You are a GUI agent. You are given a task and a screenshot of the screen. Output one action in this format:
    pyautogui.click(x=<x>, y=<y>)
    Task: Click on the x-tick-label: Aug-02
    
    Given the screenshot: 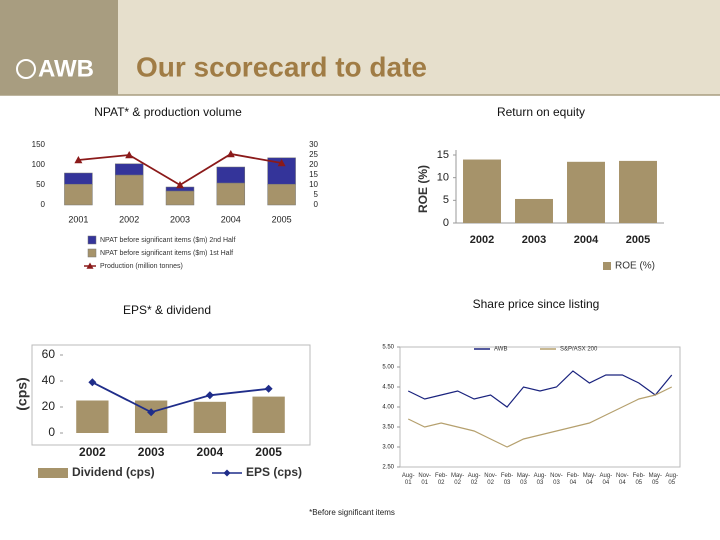 What is the action you would take?
    pyautogui.click(x=474, y=479)
    